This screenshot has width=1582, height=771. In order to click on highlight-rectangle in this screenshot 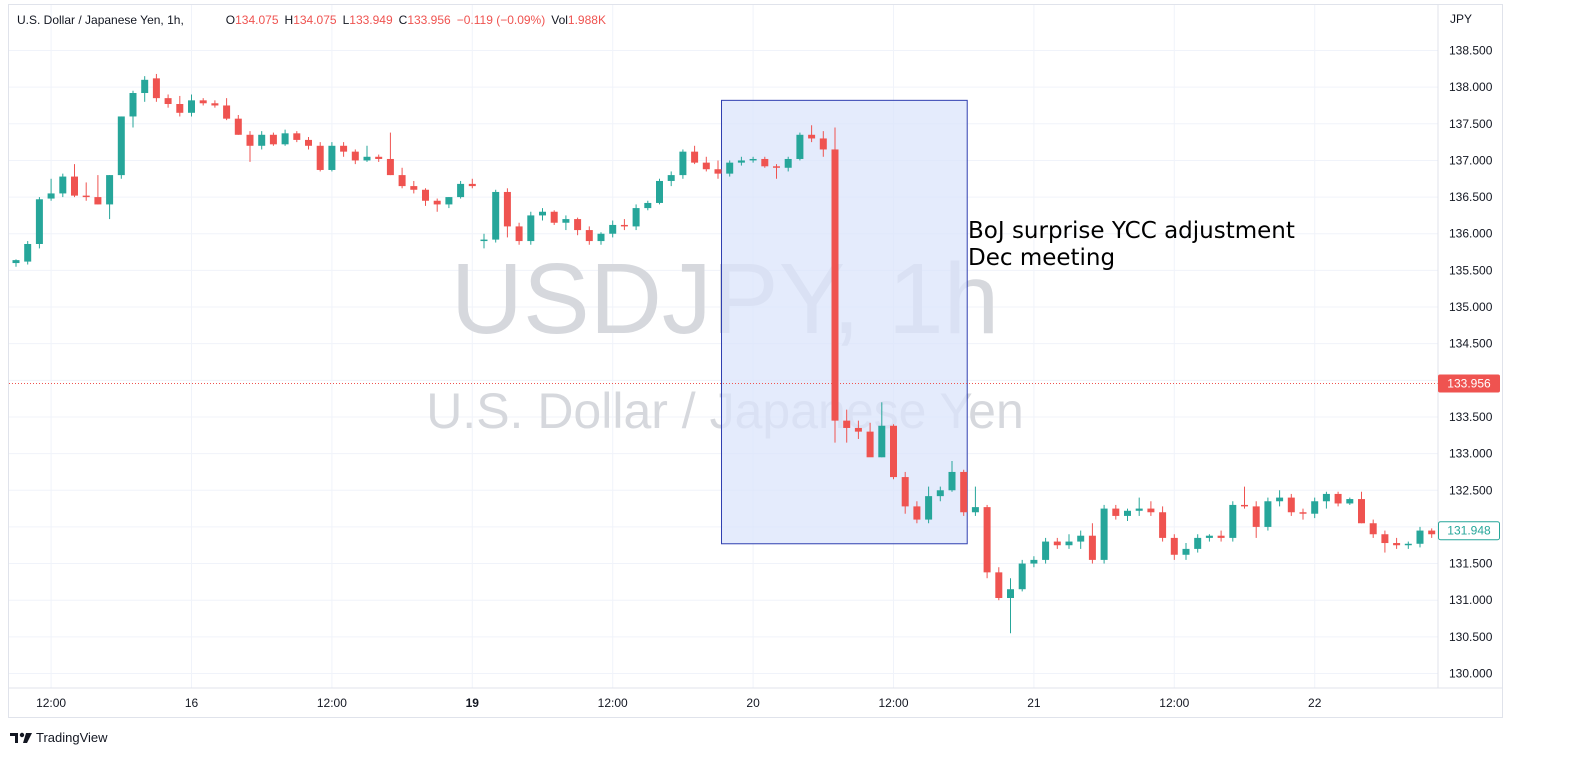, I will do `click(844, 322)`.